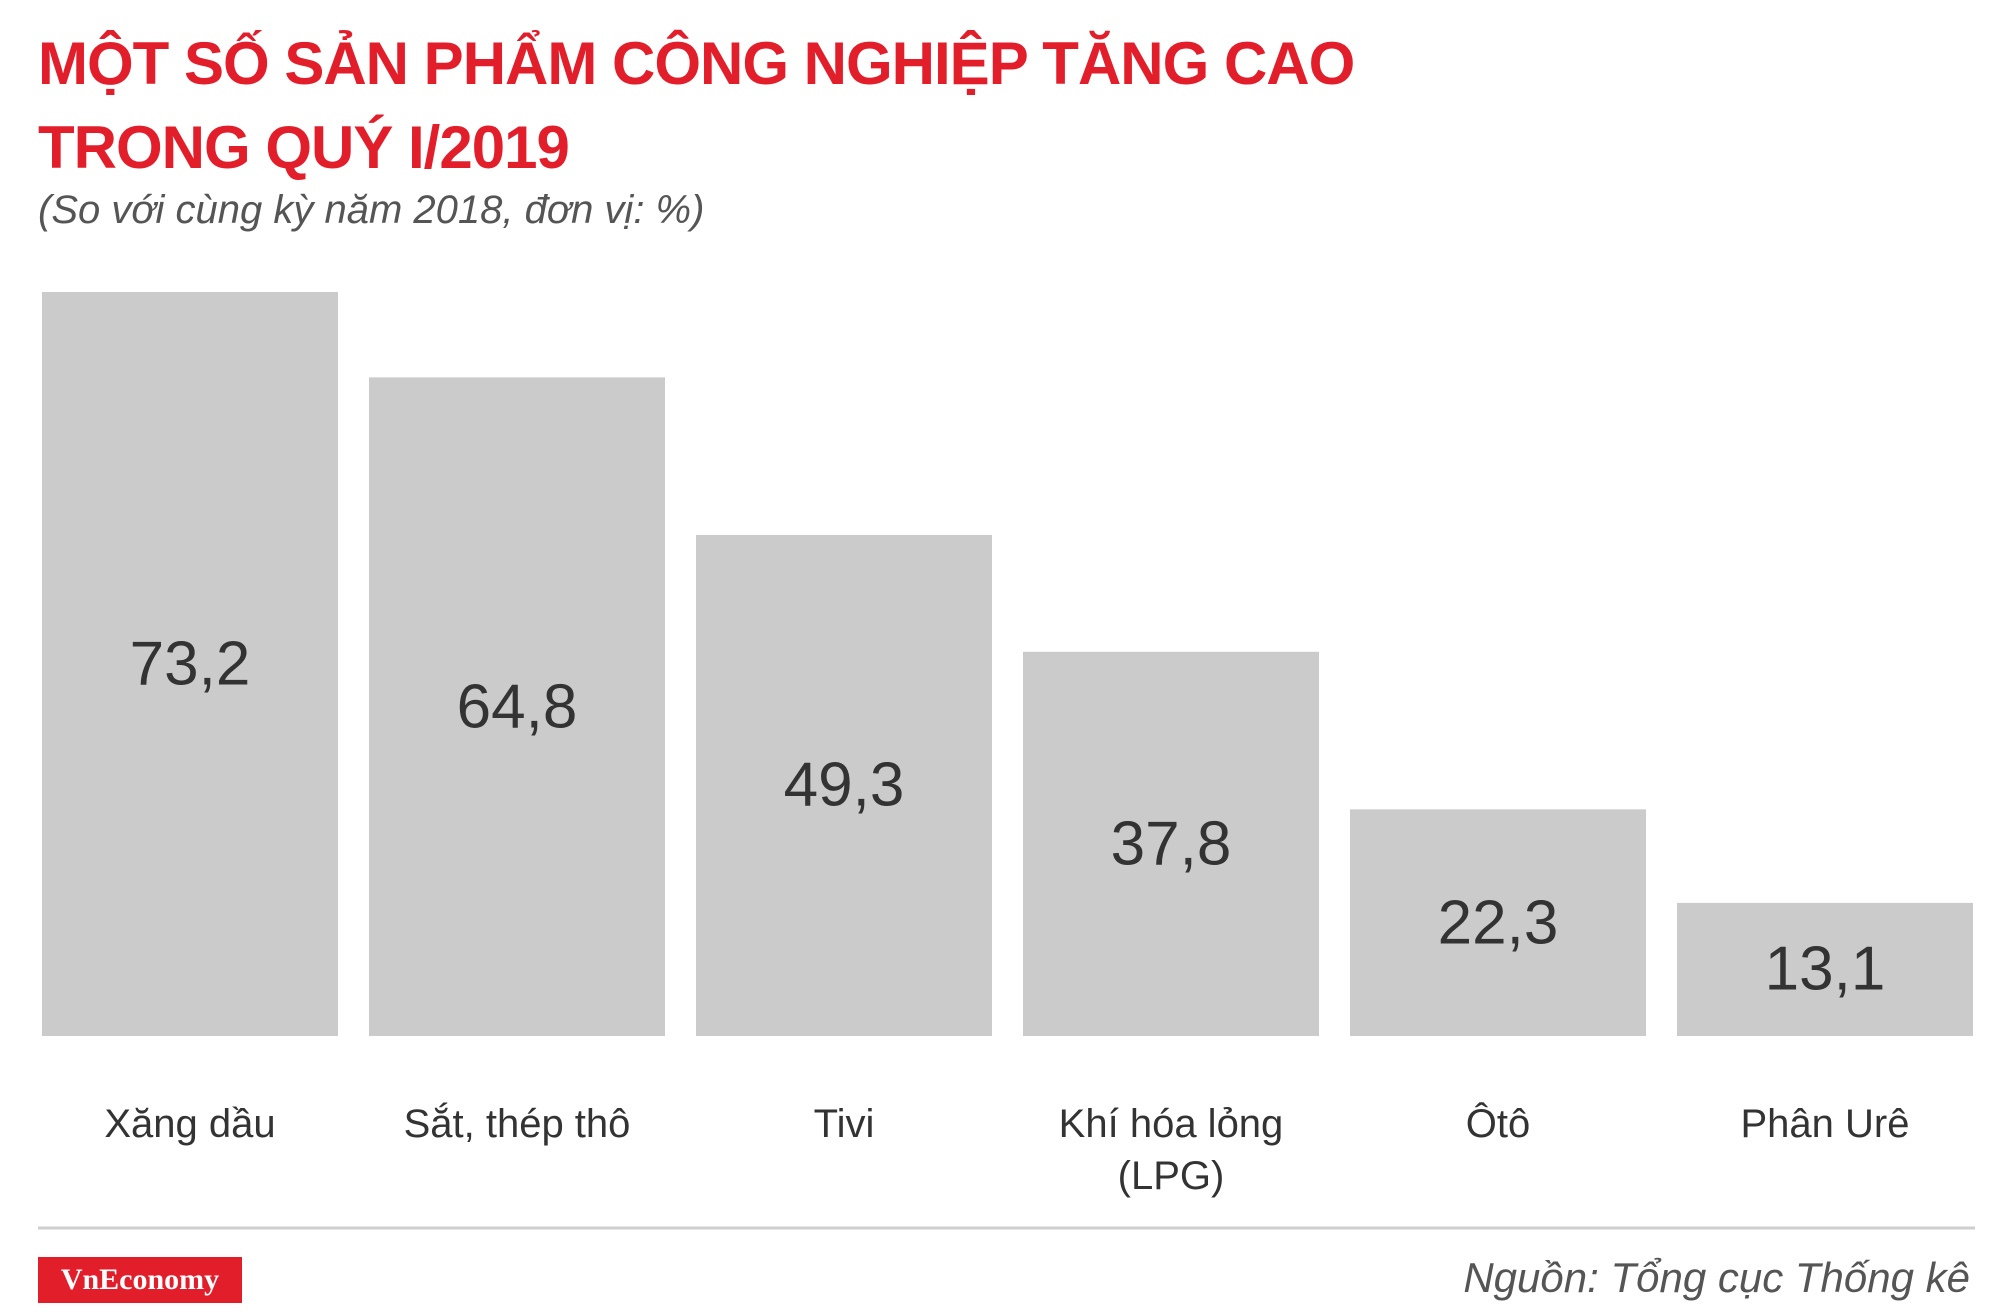 This screenshot has width=2000, height=1312. I want to click on x-tick-label: Tivi, so click(844, 1124).